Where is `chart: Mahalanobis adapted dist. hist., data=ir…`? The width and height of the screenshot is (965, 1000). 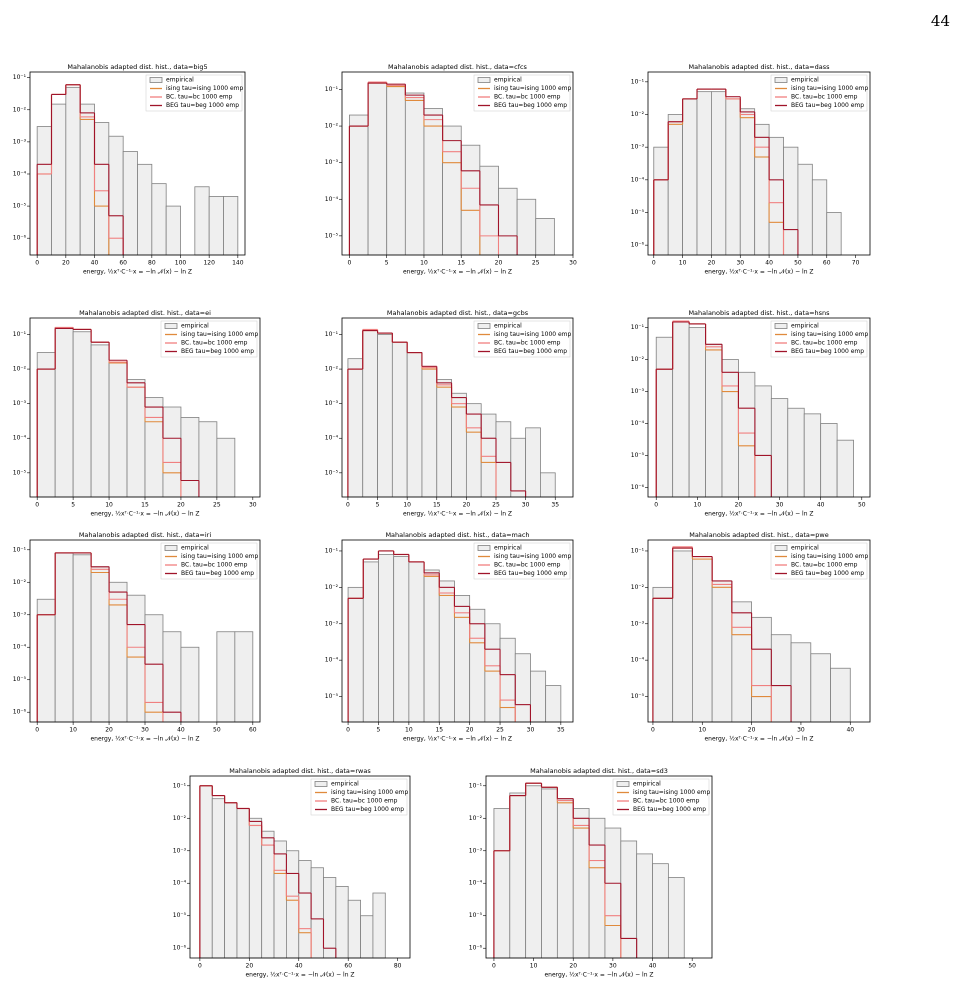 chart: Mahalanobis adapted dist. hist., data=ir… is located at coordinates (137, 637).